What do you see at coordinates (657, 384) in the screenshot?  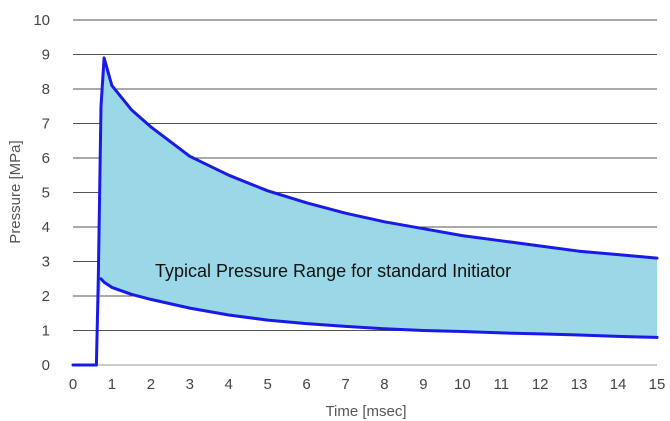 I see `x-tick-15: 15` at bounding box center [657, 384].